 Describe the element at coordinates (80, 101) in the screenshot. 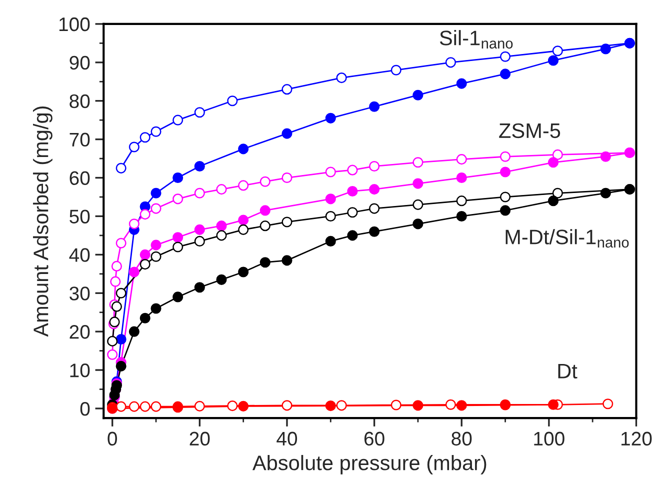

I see `y-tick-label: 80` at that location.